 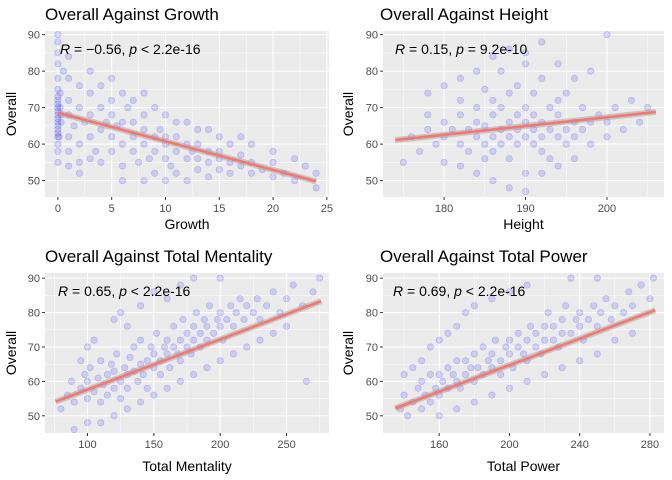 I want to click on x-tick-label: 200, so click(x=607, y=209).